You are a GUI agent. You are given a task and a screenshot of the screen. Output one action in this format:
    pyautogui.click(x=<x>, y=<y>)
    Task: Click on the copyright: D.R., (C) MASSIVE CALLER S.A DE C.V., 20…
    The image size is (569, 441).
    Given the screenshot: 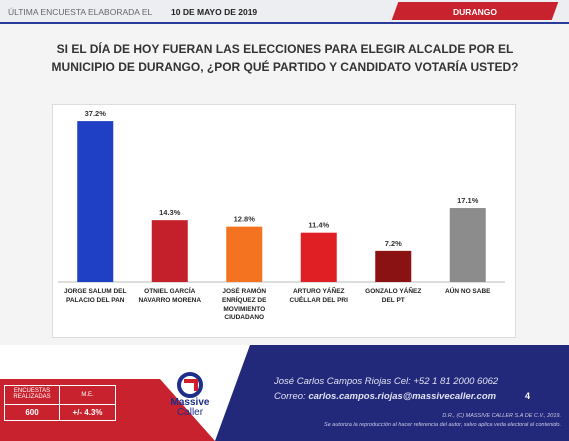 What is the action you would take?
    pyautogui.click(x=501, y=416)
    